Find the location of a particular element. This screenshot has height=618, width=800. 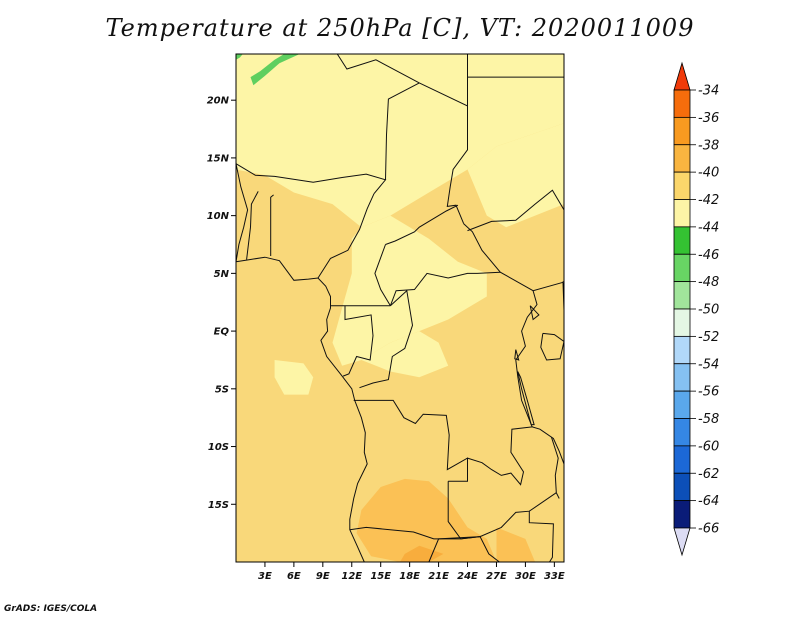

field-region-southern-warm-east is located at coordinates (516, 544).